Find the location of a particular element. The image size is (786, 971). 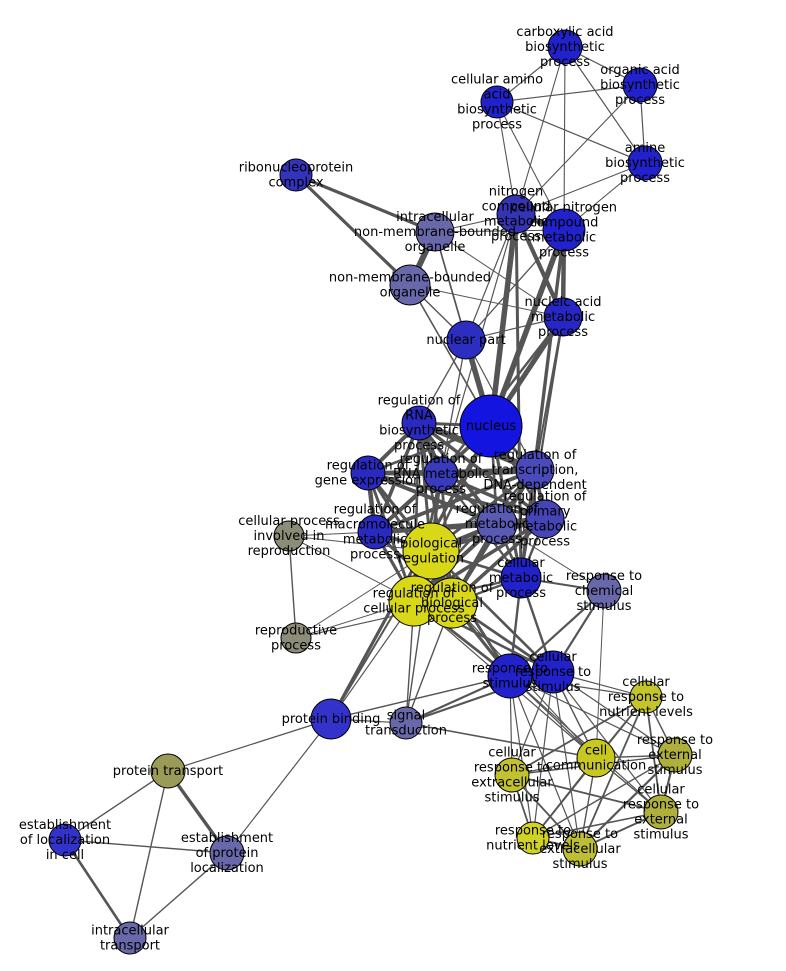

graph-node-cellular-response-to-external-stimulus is located at coordinates (661, 812).